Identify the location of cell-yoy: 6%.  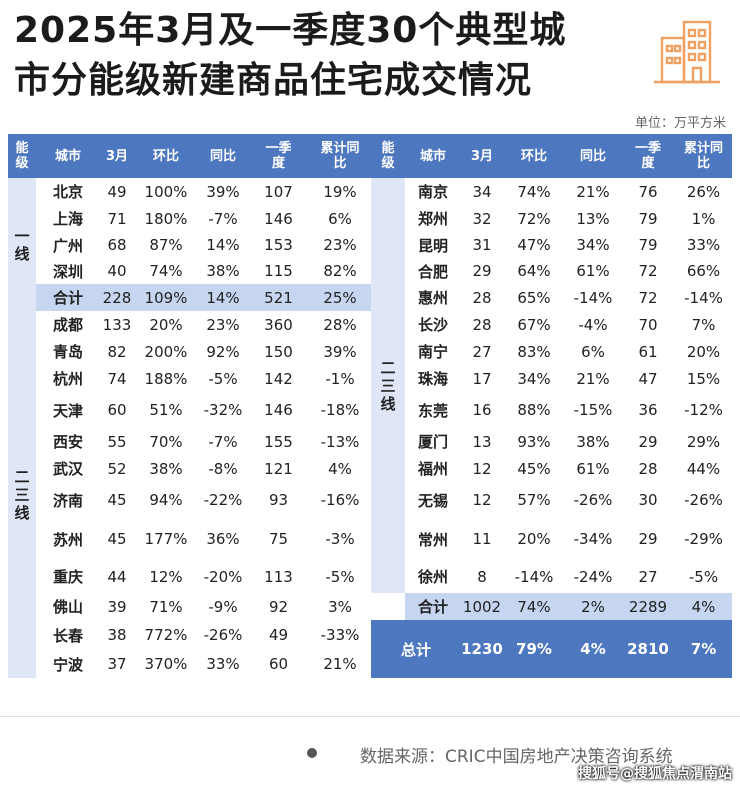
(593, 351).